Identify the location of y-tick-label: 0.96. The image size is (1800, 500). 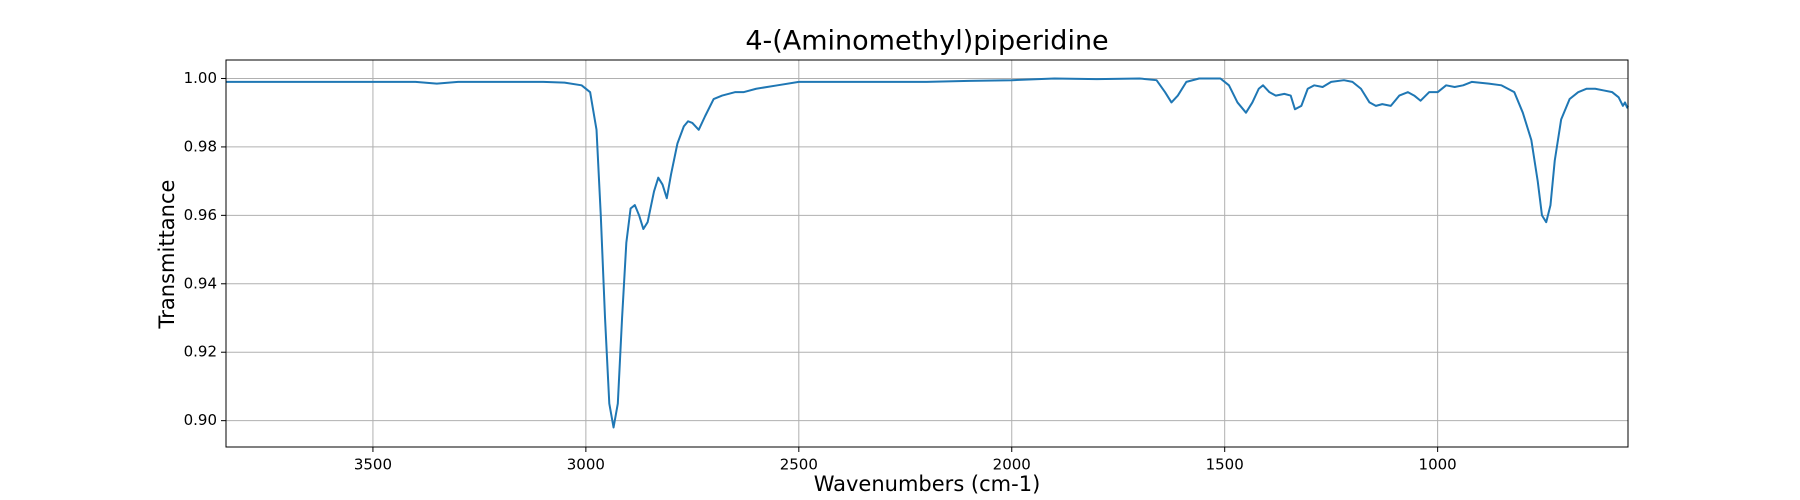
(200, 215).